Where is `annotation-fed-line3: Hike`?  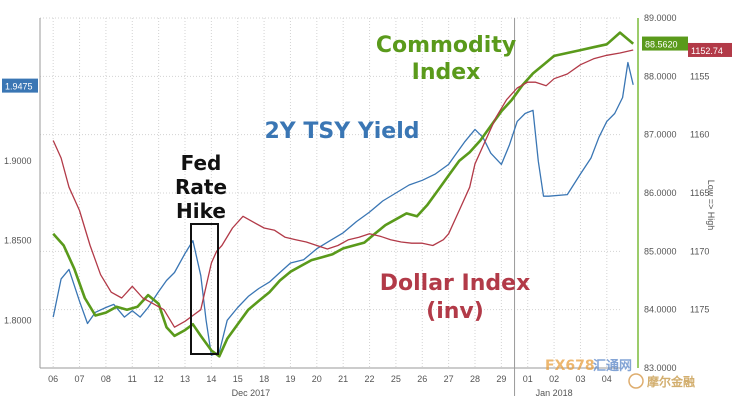
annotation-fed-line3: Hike is located at coordinates (201, 211).